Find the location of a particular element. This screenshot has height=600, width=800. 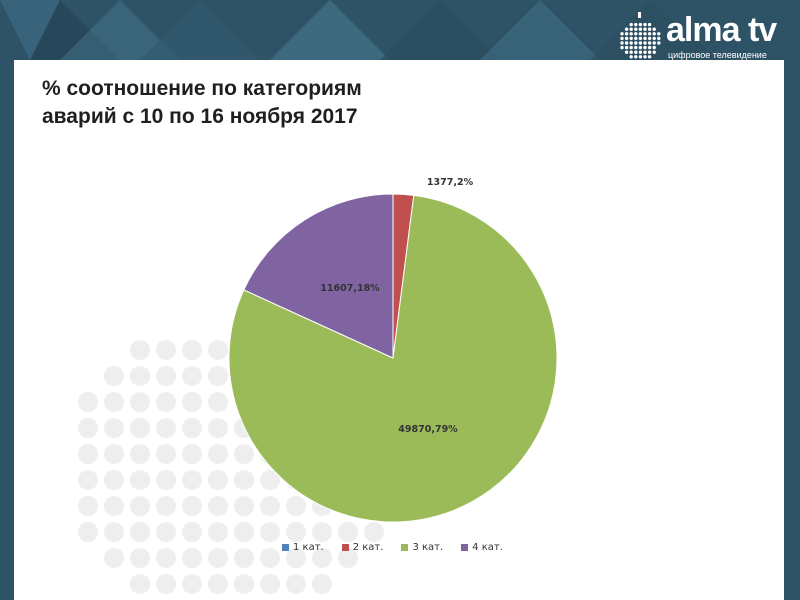

chart-legend: 1 кат. 2 кат. 3 кат. 4 кат. is located at coordinates (392, 547).